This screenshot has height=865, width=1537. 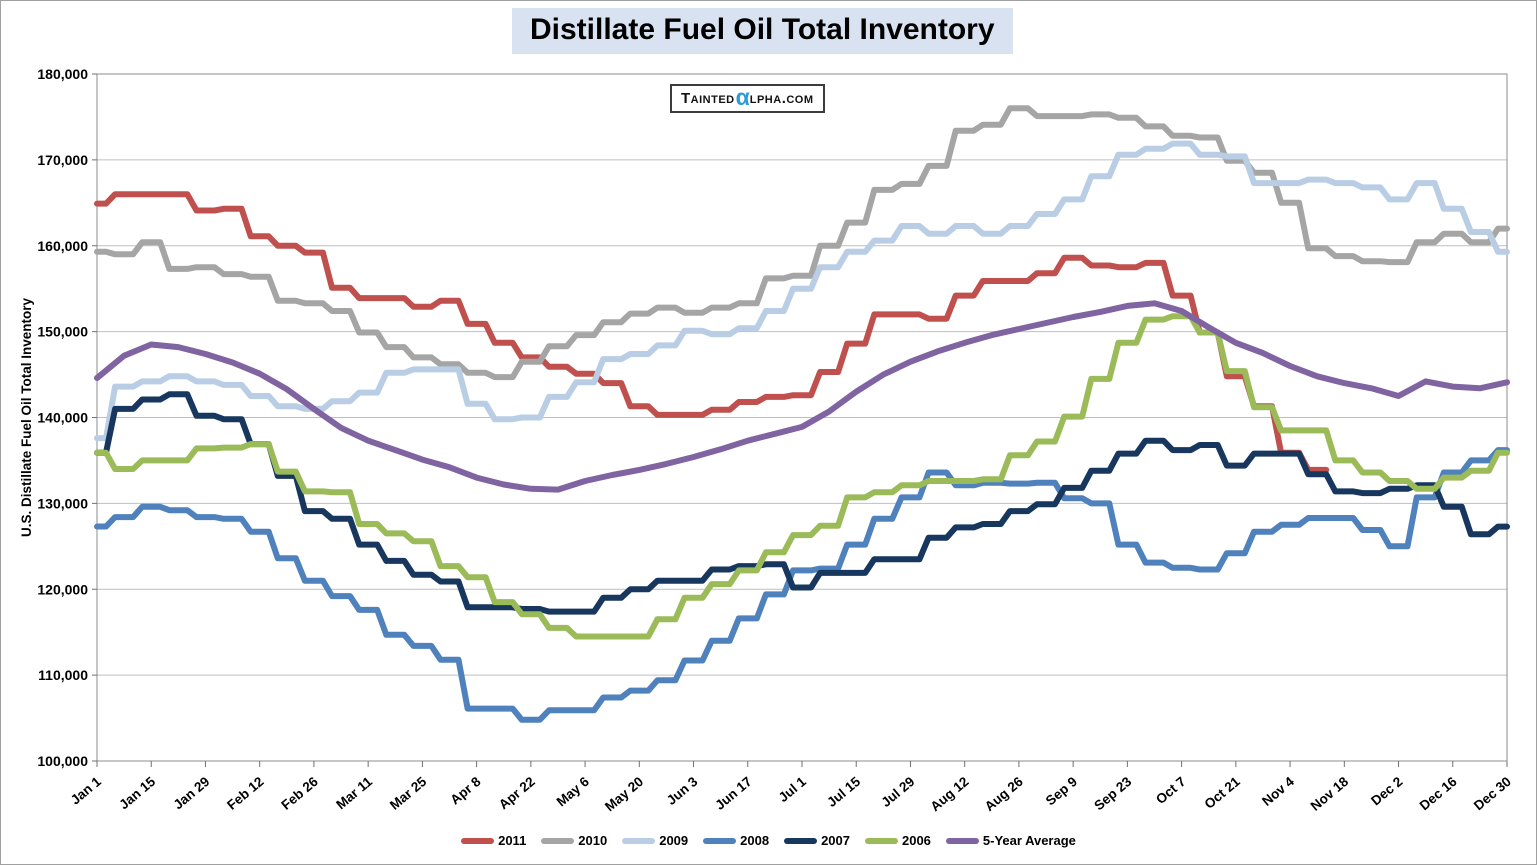 I want to click on y-tick-label: 100,000, so click(x=62, y=761).